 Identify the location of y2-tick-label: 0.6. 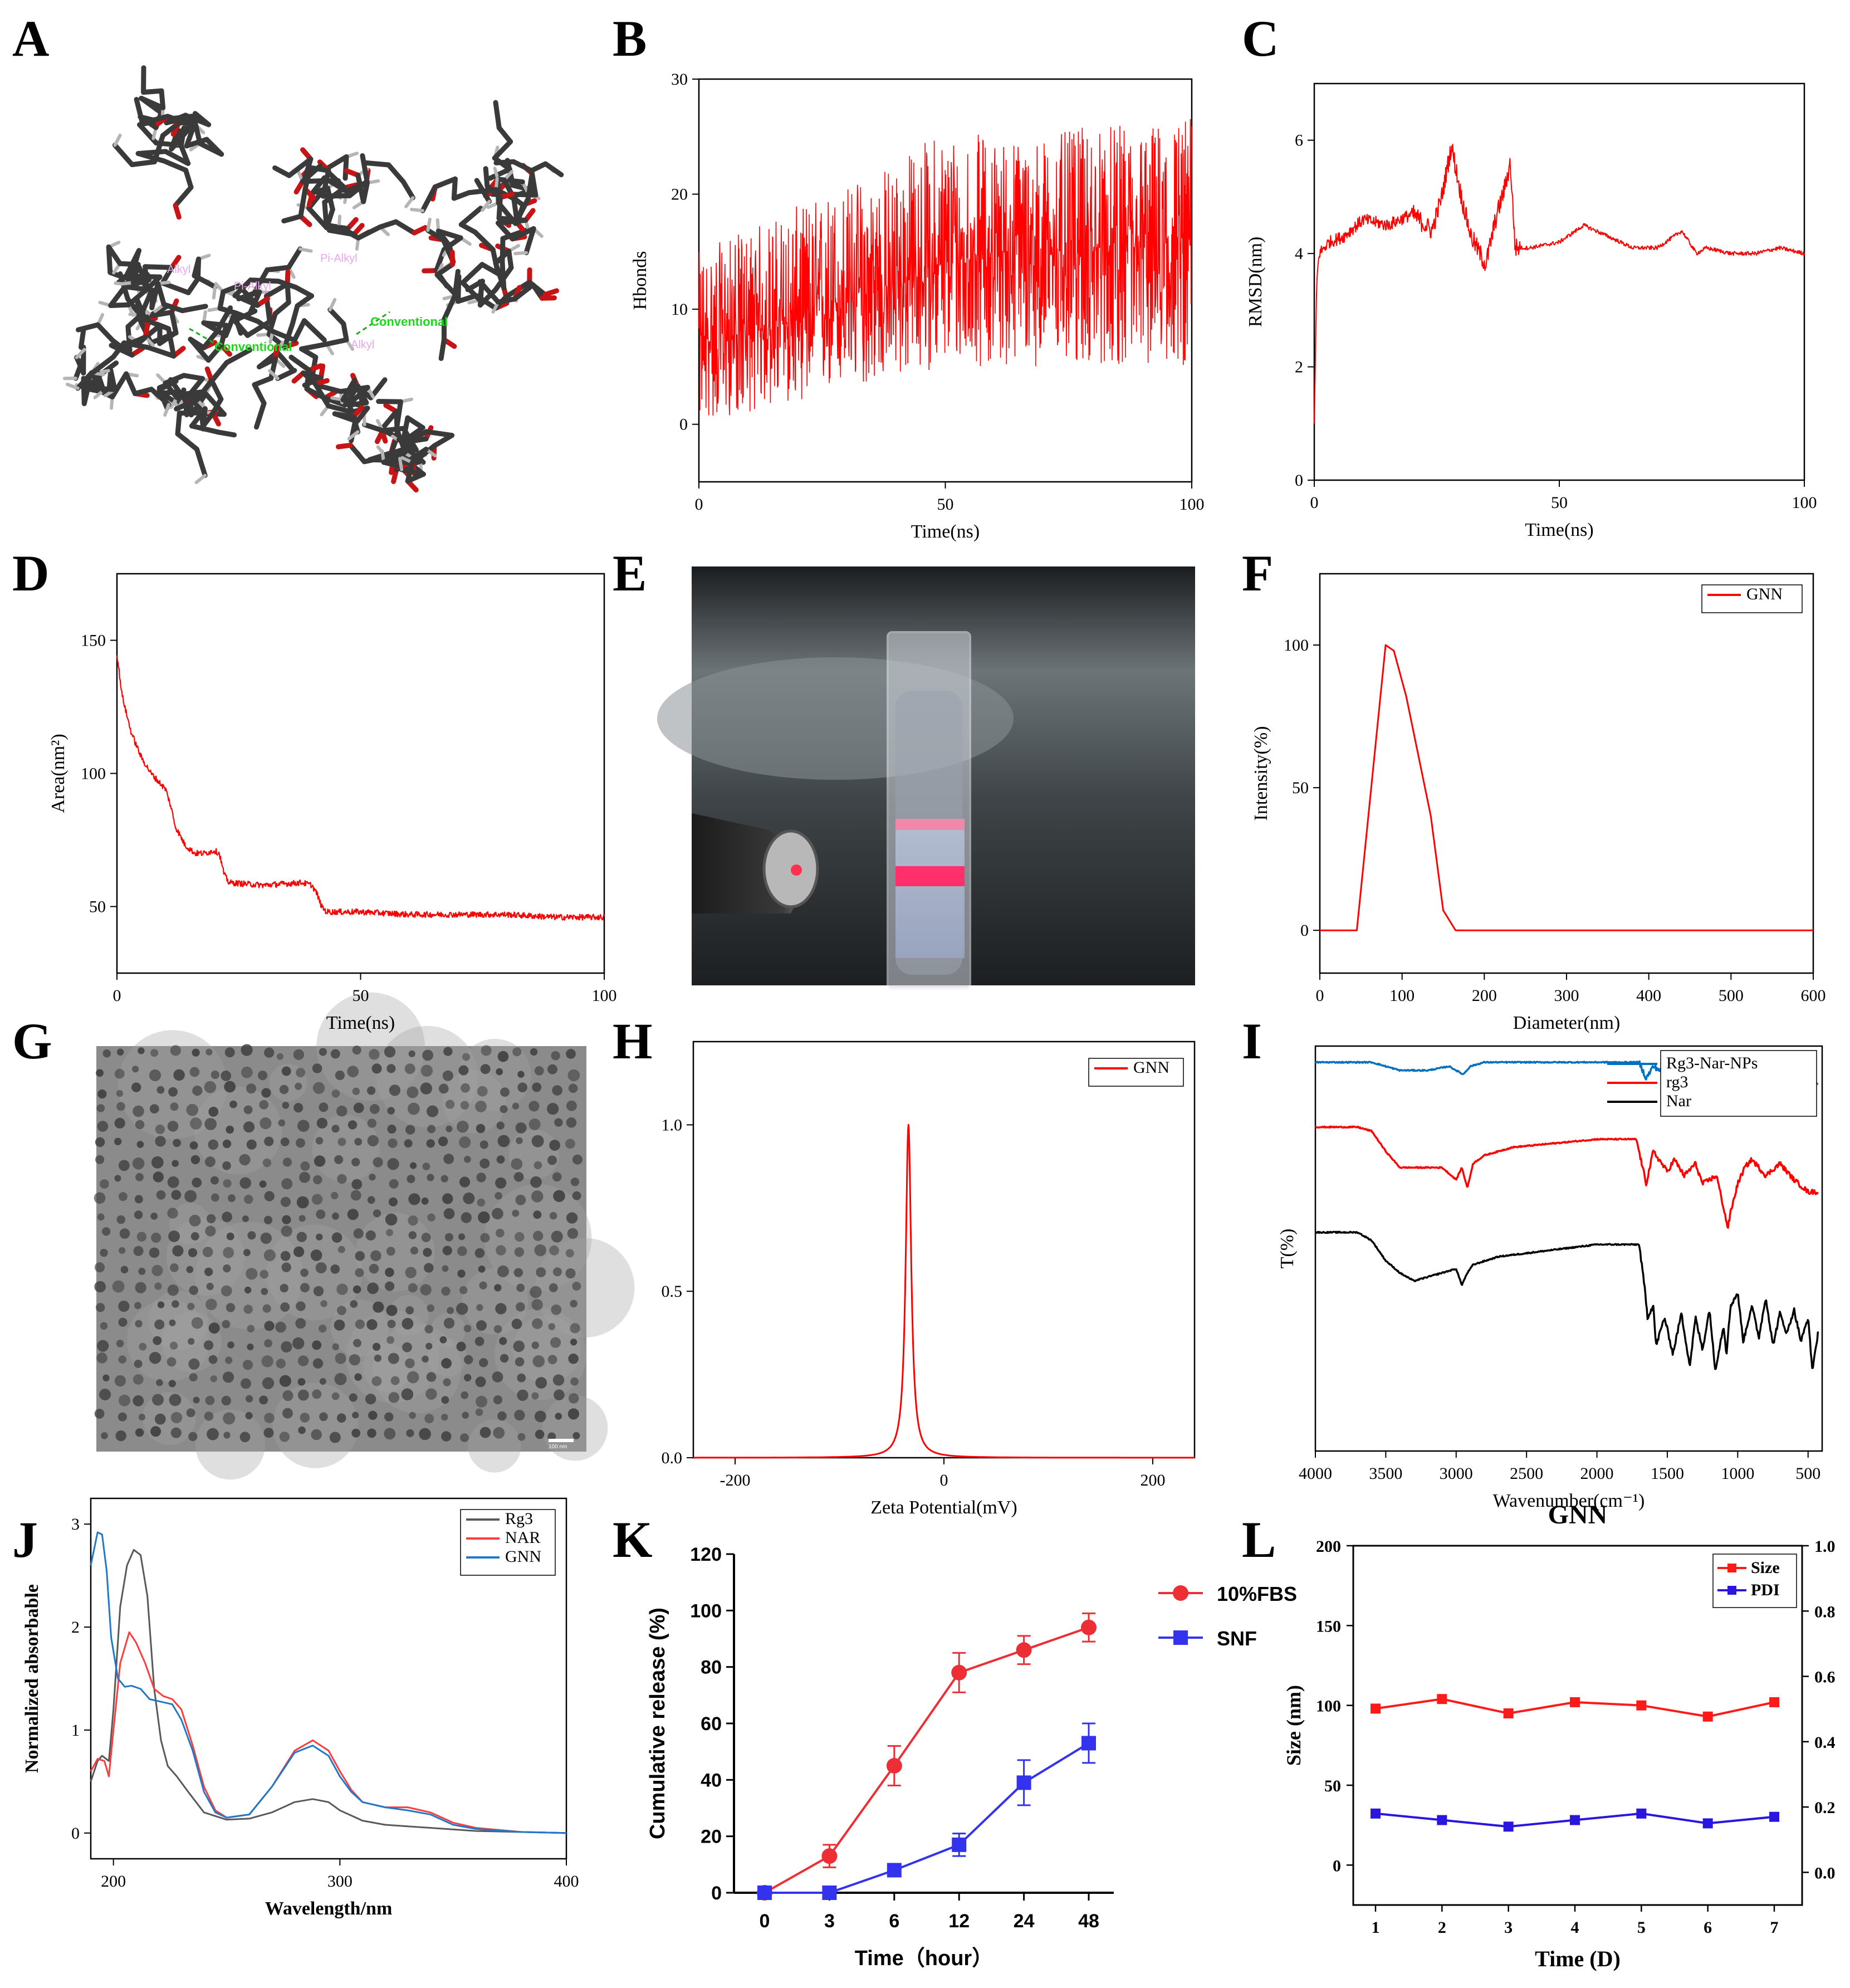
(1825, 1677).